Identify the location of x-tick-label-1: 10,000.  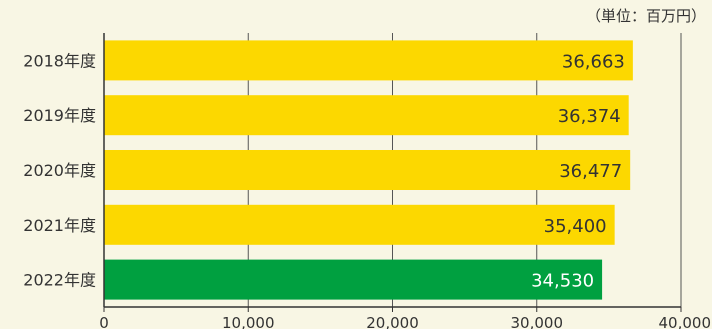
(248, 321).